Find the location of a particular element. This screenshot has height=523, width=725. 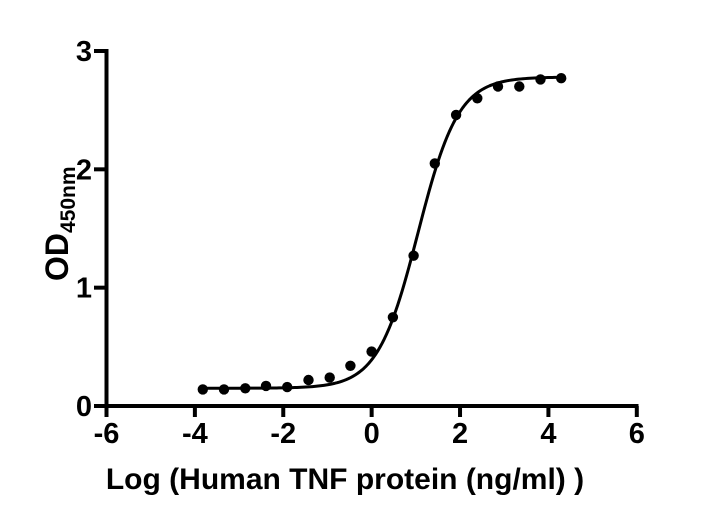

y-tick-label: 3 is located at coordinates (84, 52).